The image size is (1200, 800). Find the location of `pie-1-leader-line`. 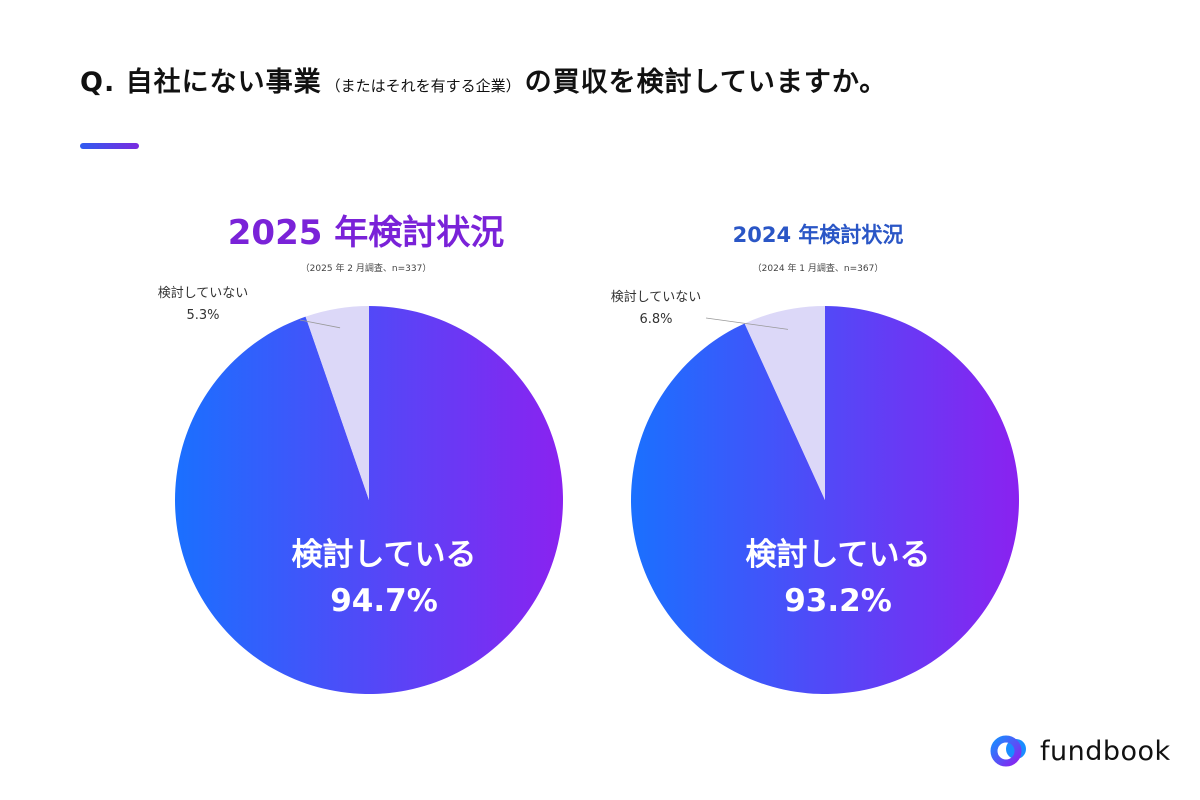

pie-1-leader-line is located at coordinates (747, 323).